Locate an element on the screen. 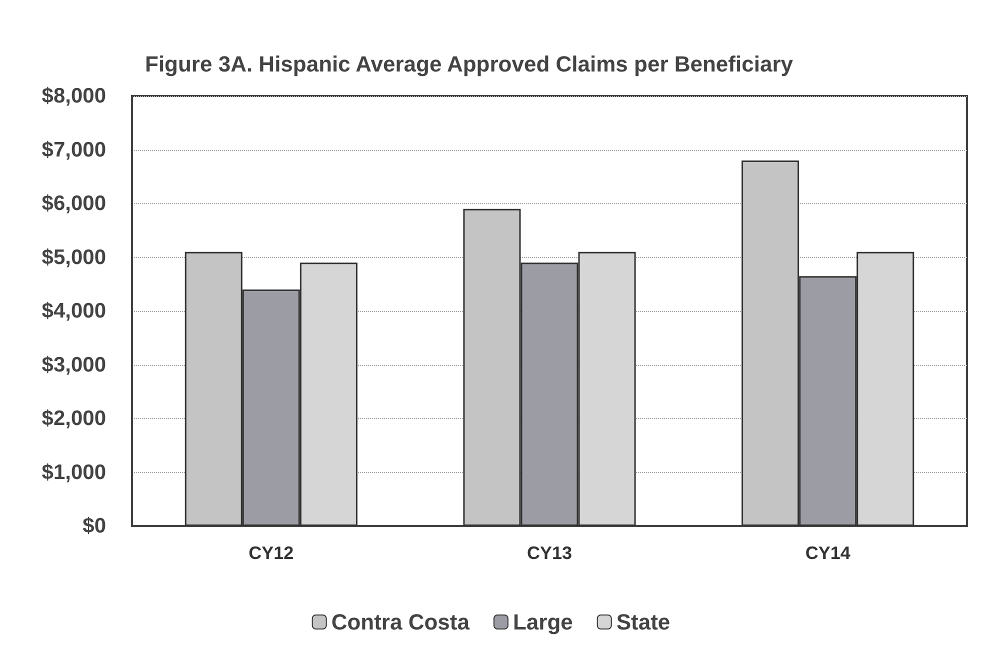 Image resolution: width=982 pixels, height=658 pixels. y-tick-label: $7,000 is located at coordinates (74, 150).